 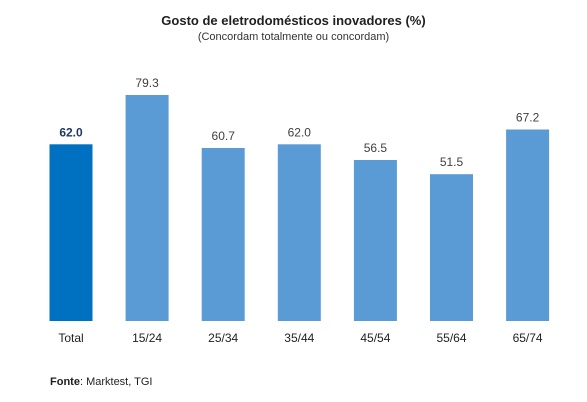 What do you see at coordinates (293, 20) in the screenshot?
I see `chart-title: Gosto de eletrodomésticos inovadores (%)` at bounding box center [293, 20].